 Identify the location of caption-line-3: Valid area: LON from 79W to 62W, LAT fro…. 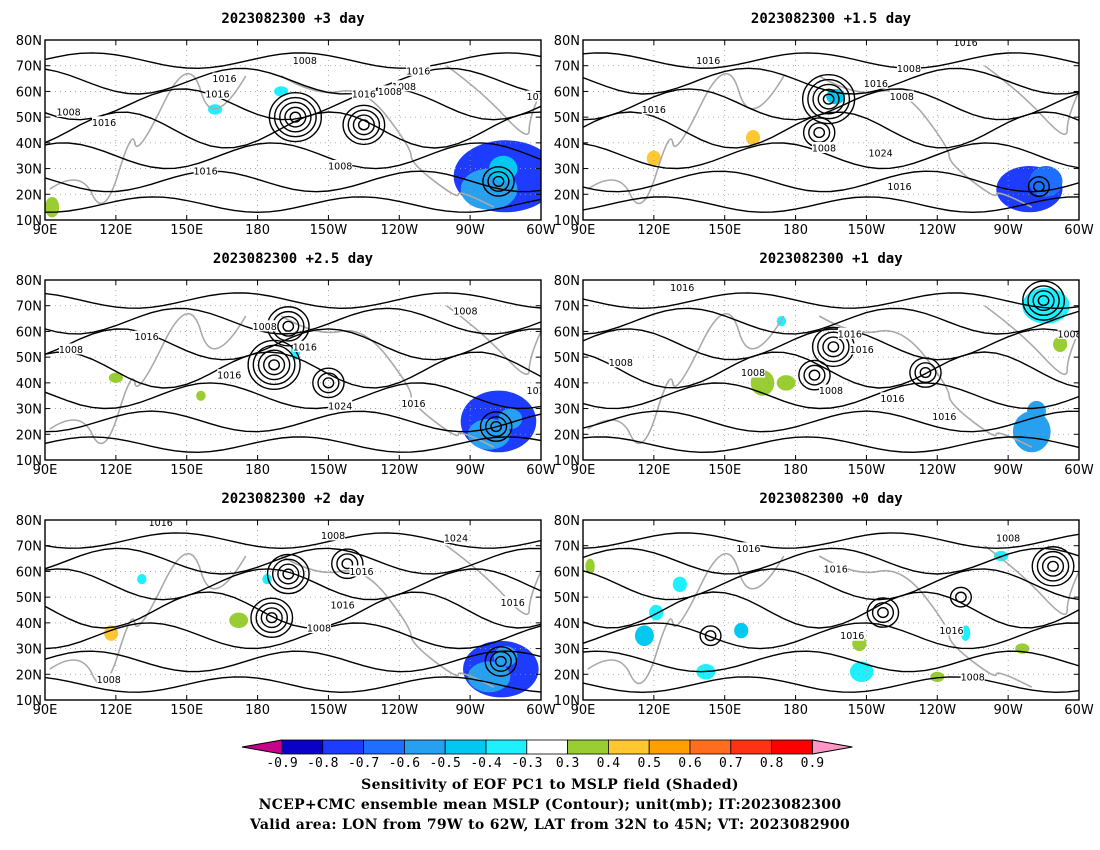
(550, 825).